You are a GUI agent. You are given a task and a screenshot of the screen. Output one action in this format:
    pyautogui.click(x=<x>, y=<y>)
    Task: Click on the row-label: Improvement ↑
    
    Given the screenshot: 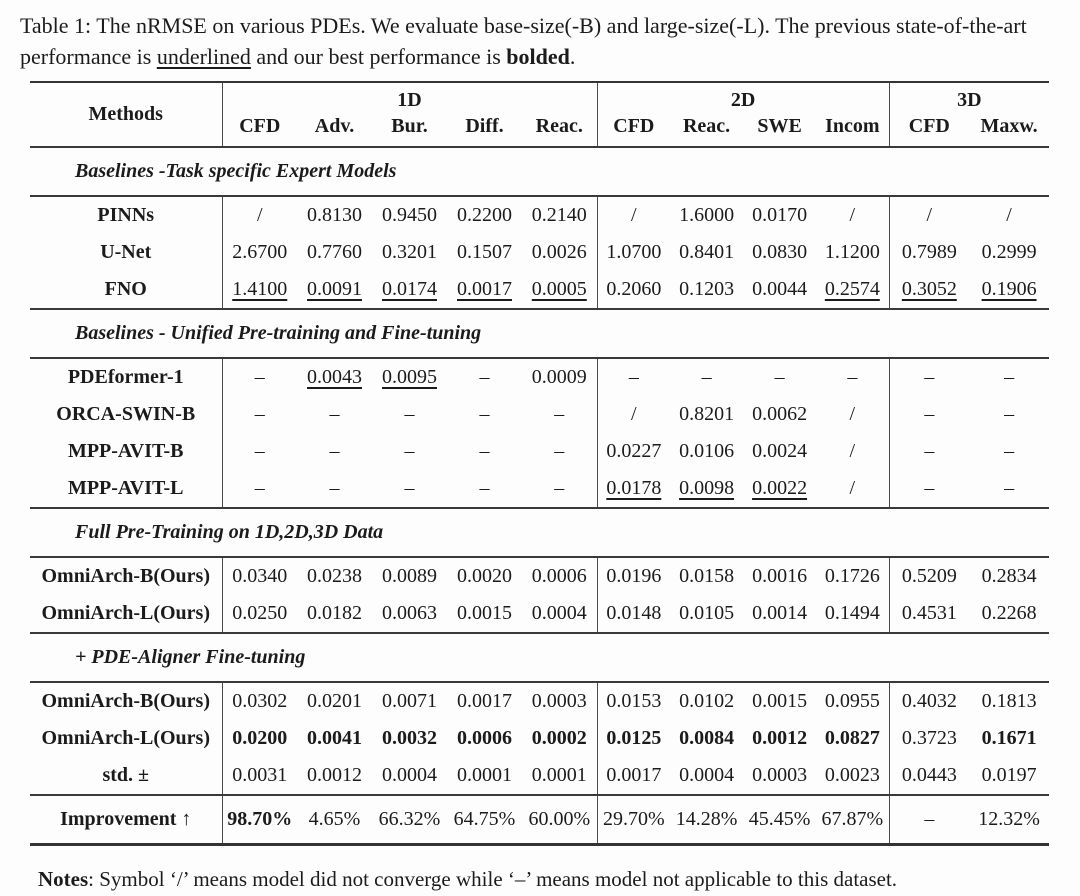 What is the action you would take?
    pyautogui.click(x=126, y=819)
    